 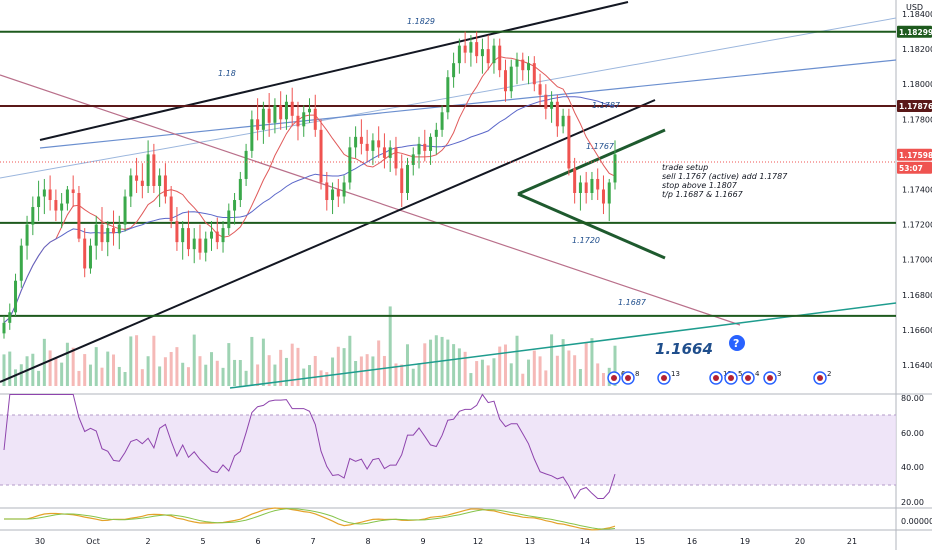 I want to click on price-tick: 1.17200, so click(x=917, y=225).